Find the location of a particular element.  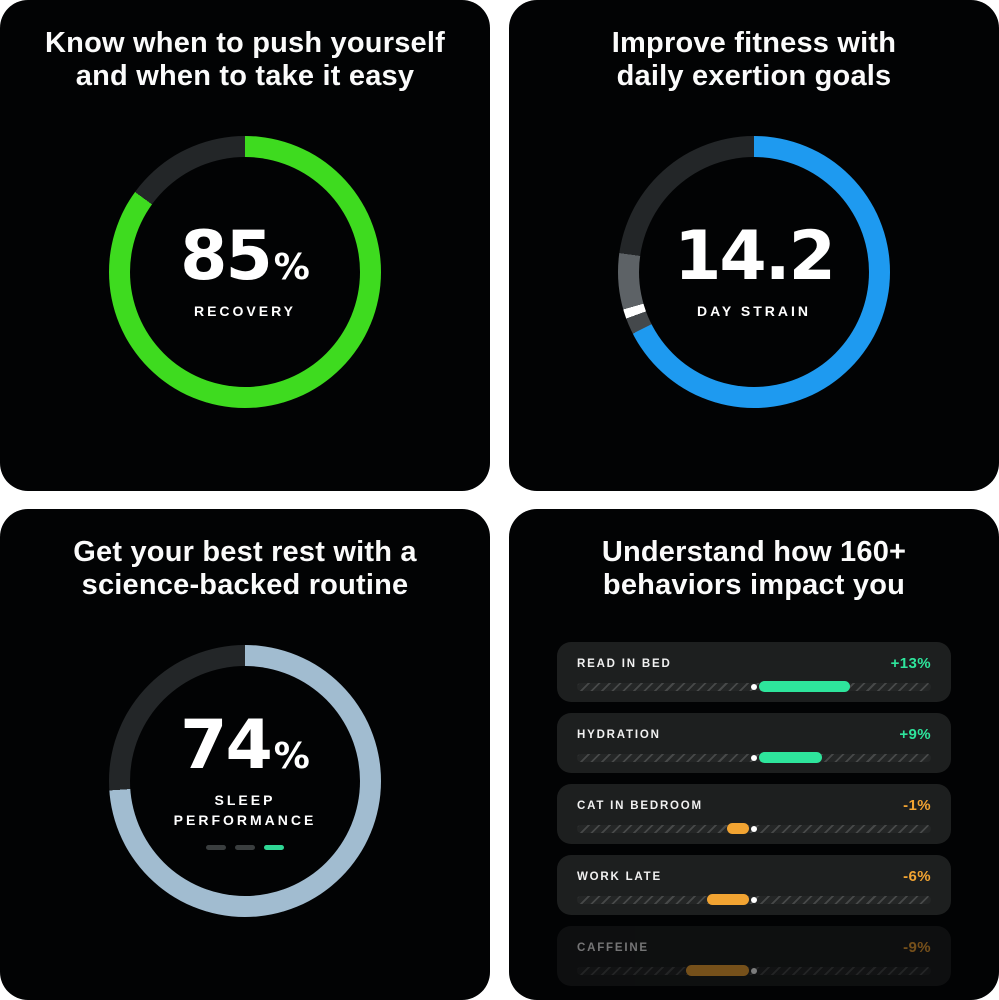

behavior-card-header: CAT IN BEDROOM -1% is located at coordinates (754, 805).